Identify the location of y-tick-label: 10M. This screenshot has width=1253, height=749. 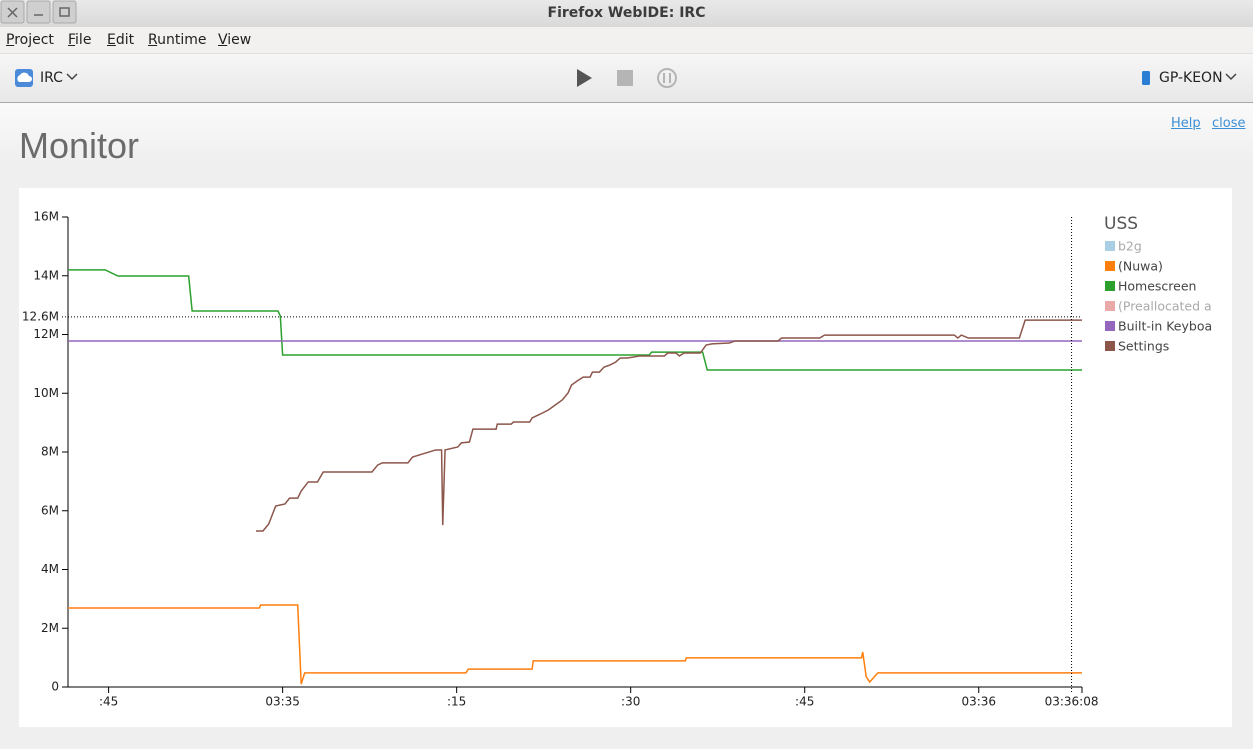
(46, 393).